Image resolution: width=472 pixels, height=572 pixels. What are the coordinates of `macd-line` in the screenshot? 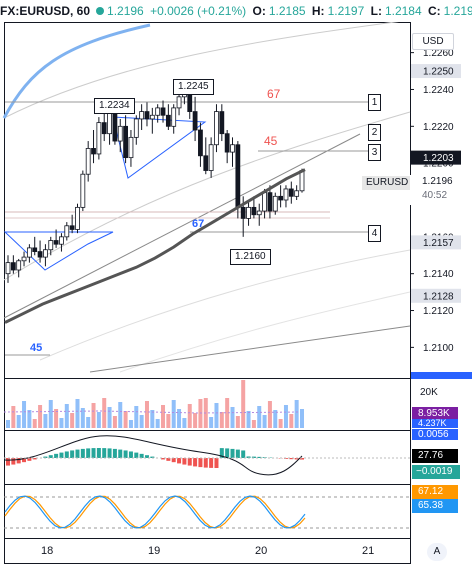 It's located at (153, 455).